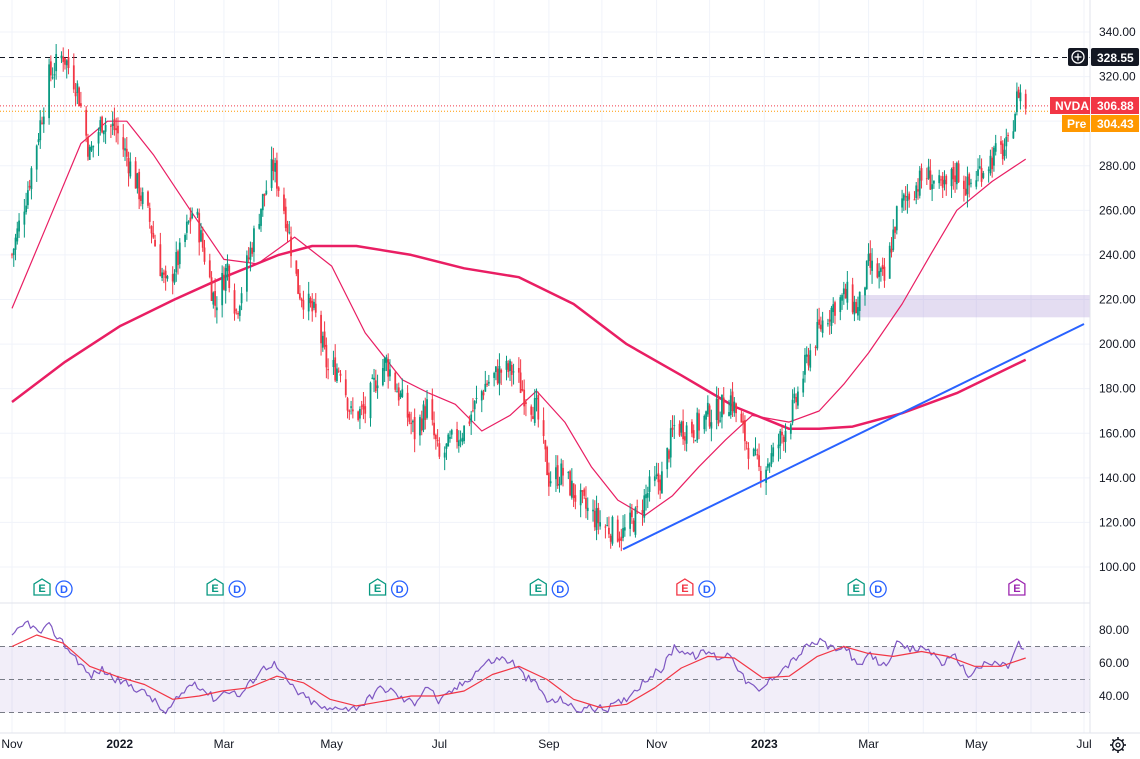 The width and height of the screenshot is (1140, 759). I want to click on time-axis: Nov 2022 Mar May Jul Sep Nov 2023 Mar May Jul, so click(546, 744).